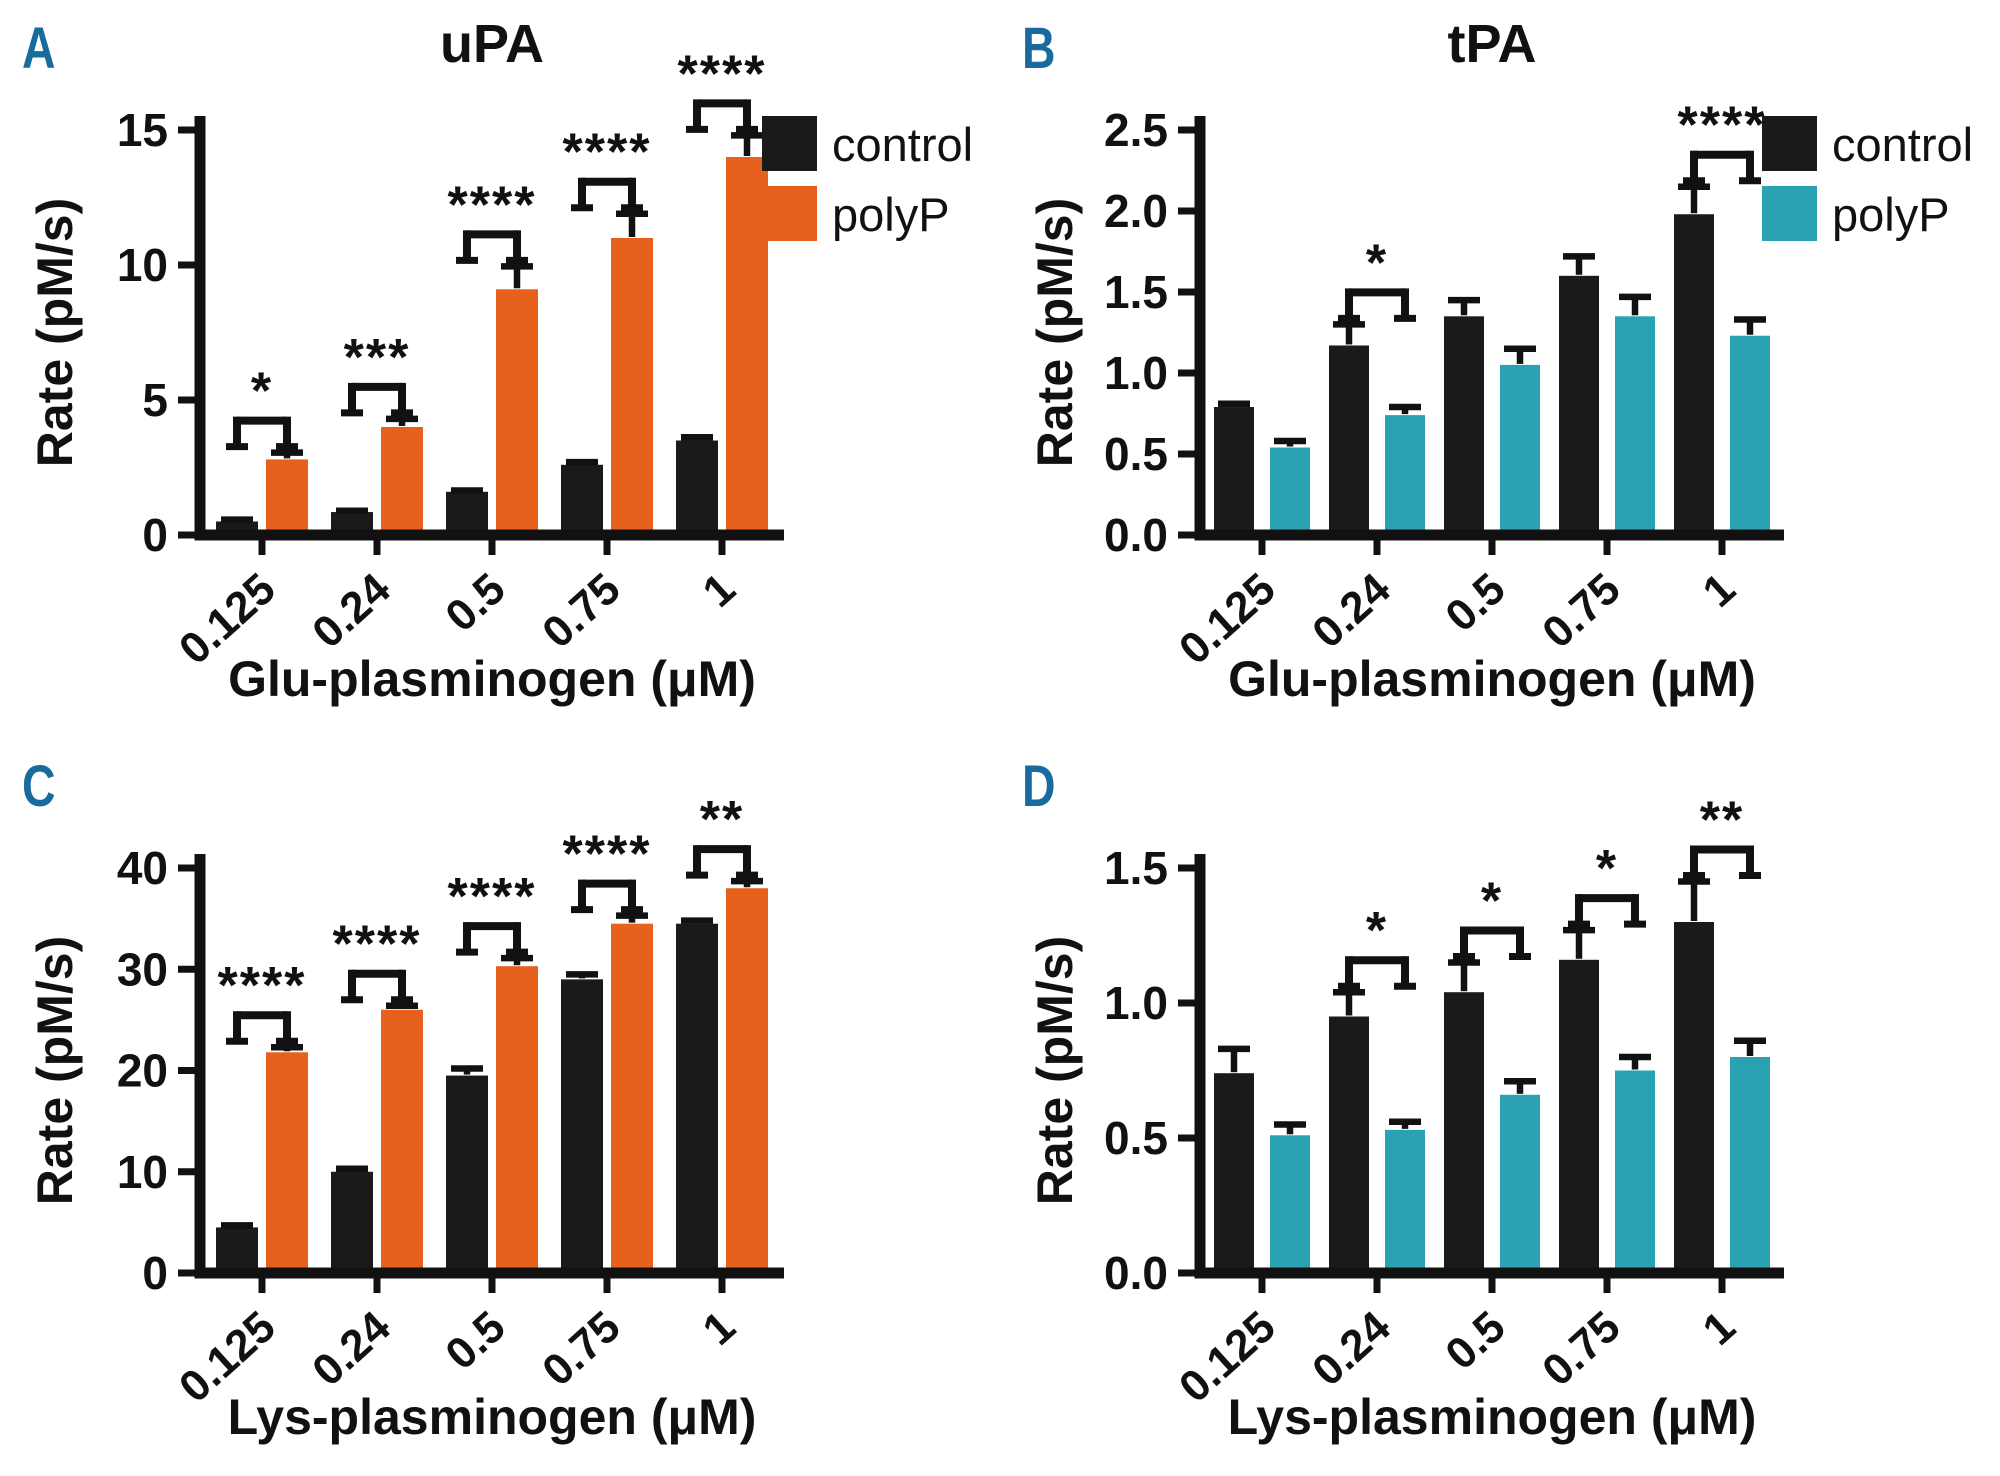  What do you see at coordinates (1136, 211) in the screenshot?
I see `y-tick-label: 2.0` at bounding box center [1136, 211].